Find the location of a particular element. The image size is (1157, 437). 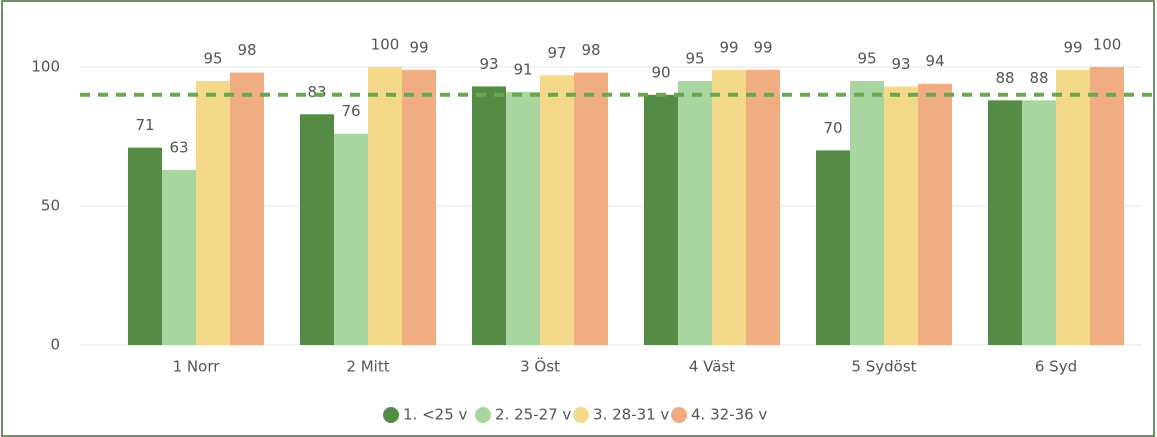

legend-label: 2. 25-27 v is located at coordinates (533, 415).